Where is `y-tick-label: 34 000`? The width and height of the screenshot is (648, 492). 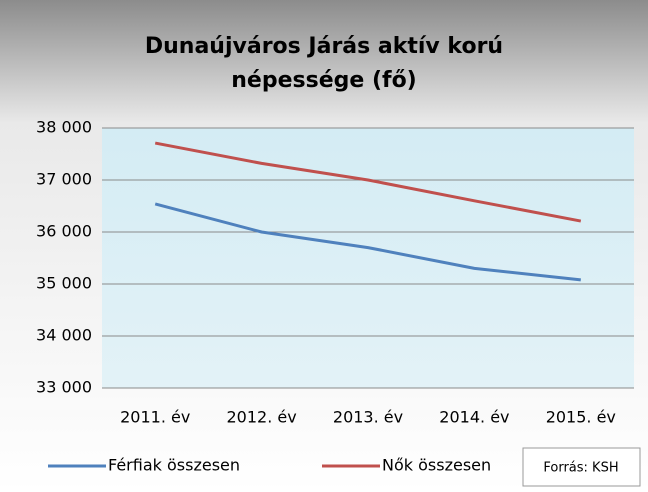 y-tick-label: 34 000 is located at coordinates (64, 335).